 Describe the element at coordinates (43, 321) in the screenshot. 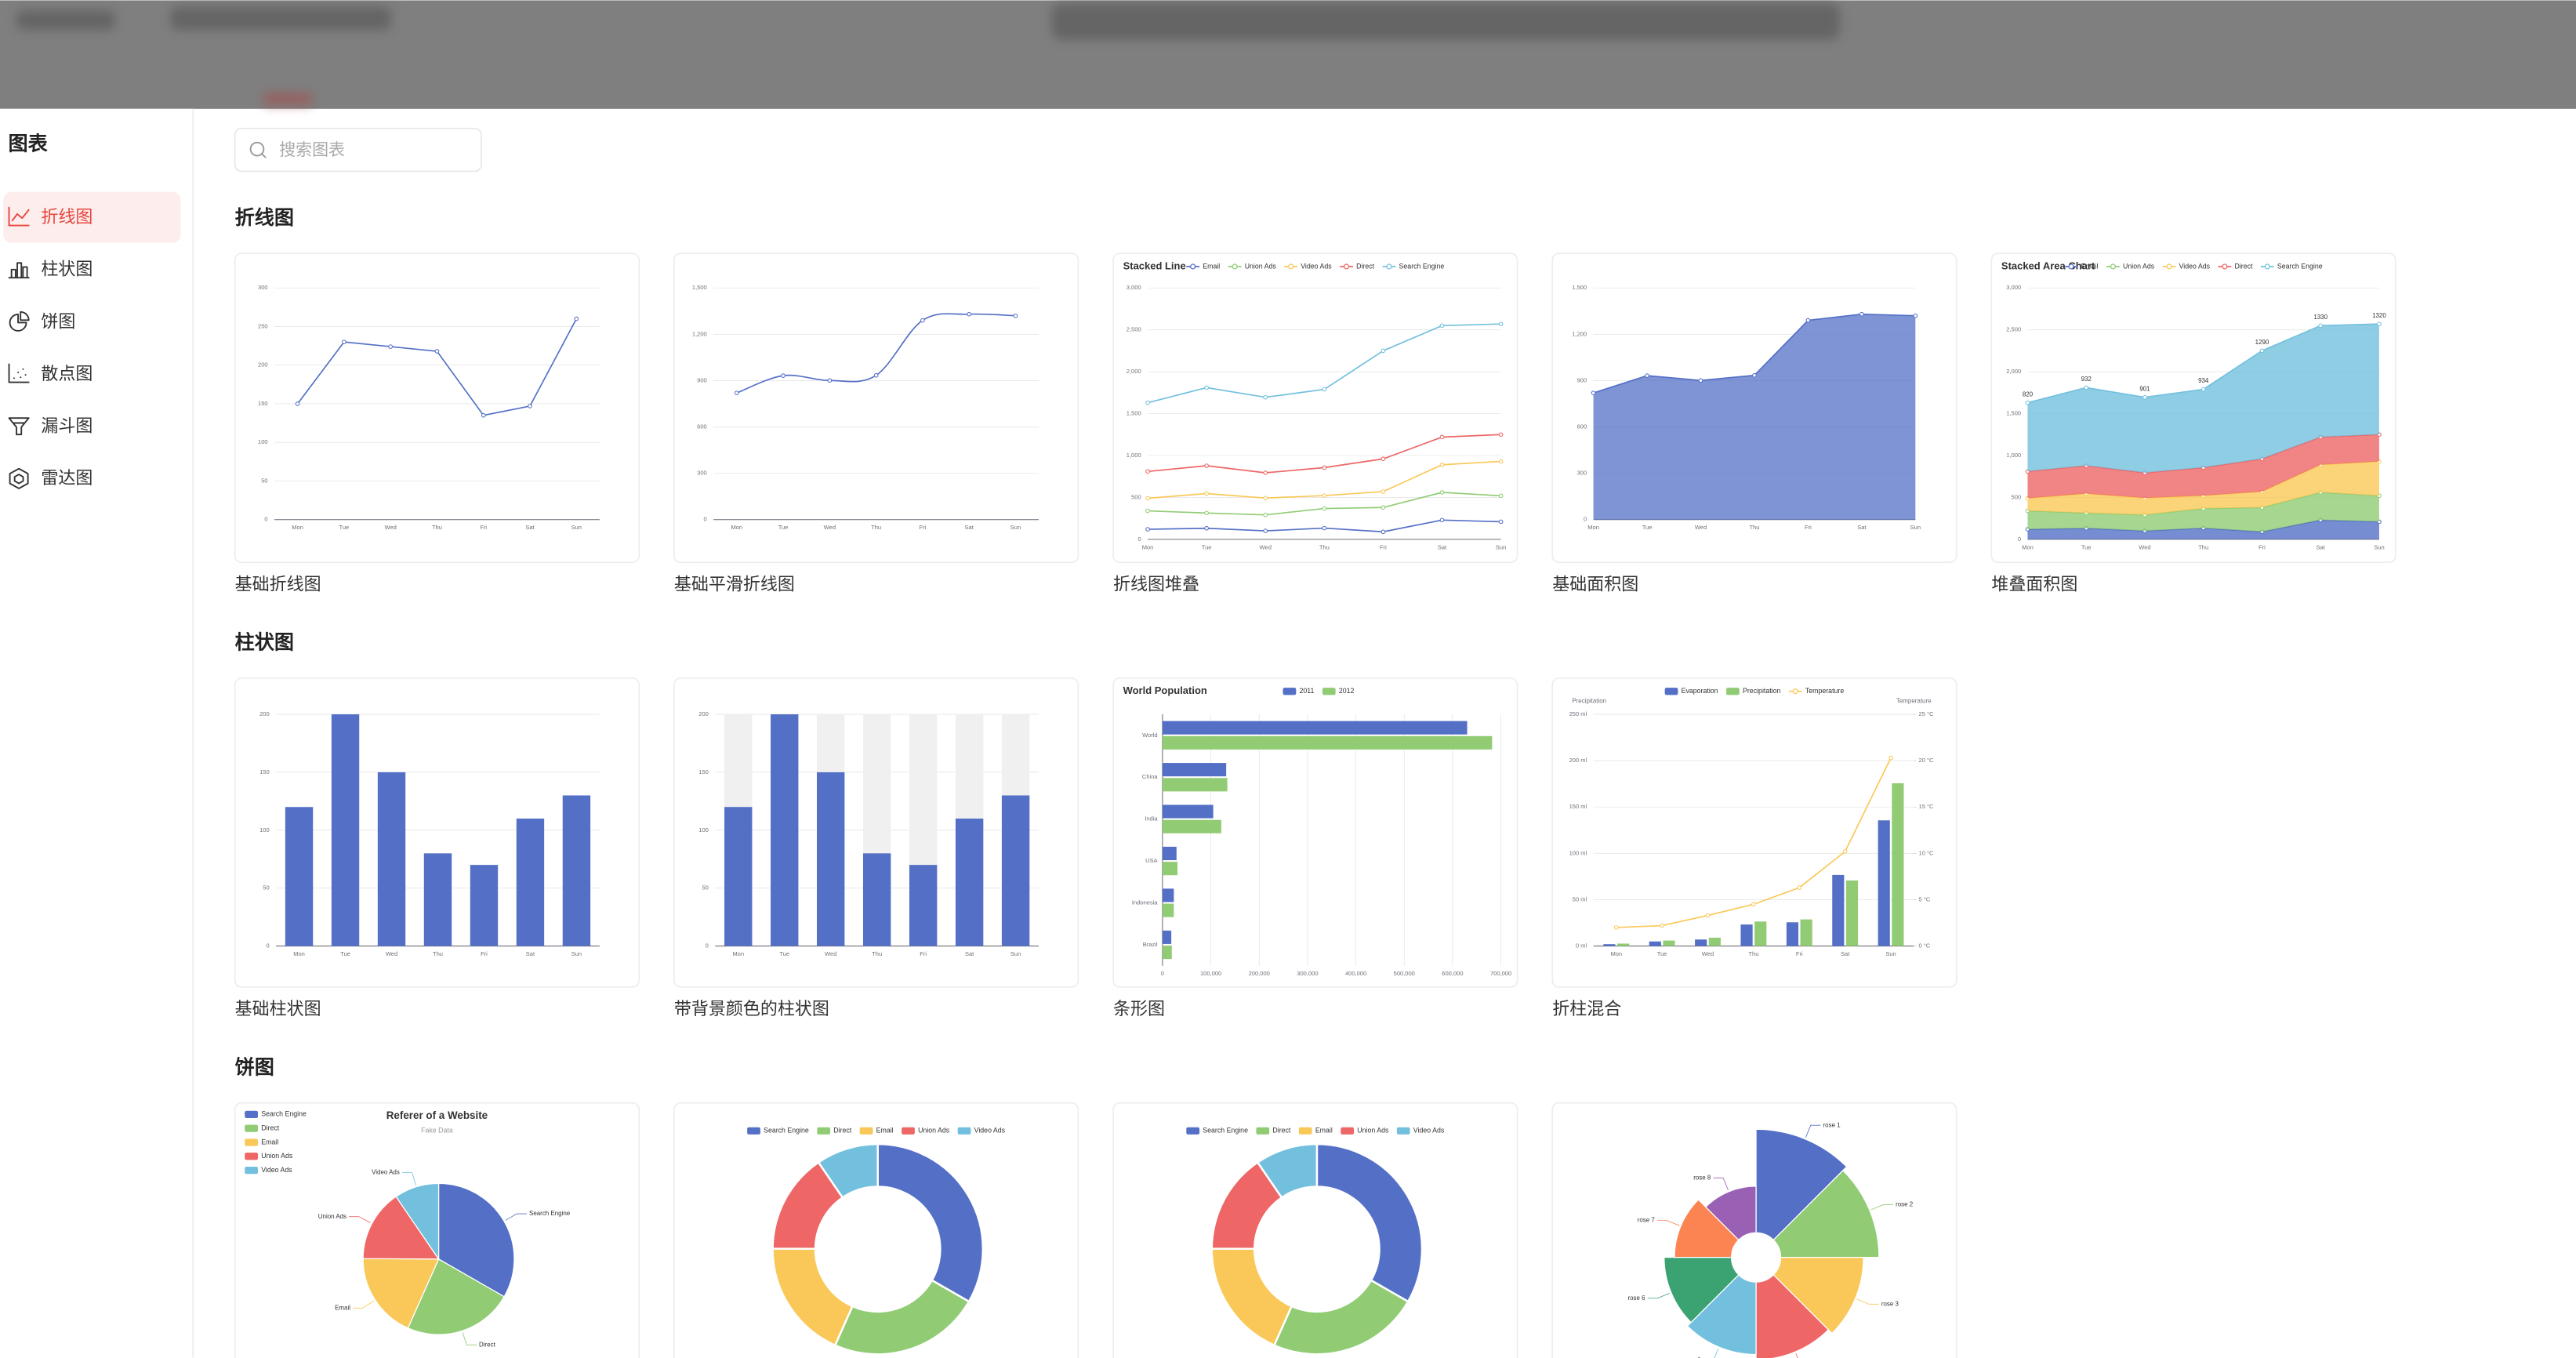

I see `menu-item: 饼图` at that location.